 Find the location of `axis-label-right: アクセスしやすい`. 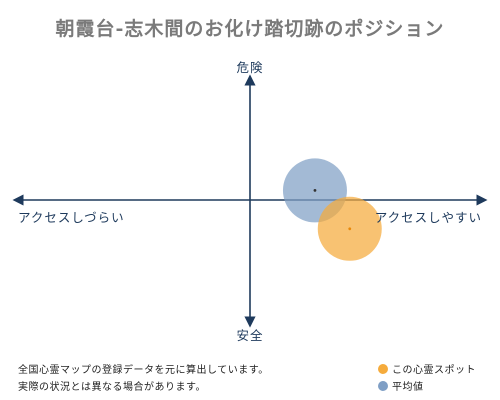

axis-label-right: アクセスしやすい is located at coordinates (428, 217).